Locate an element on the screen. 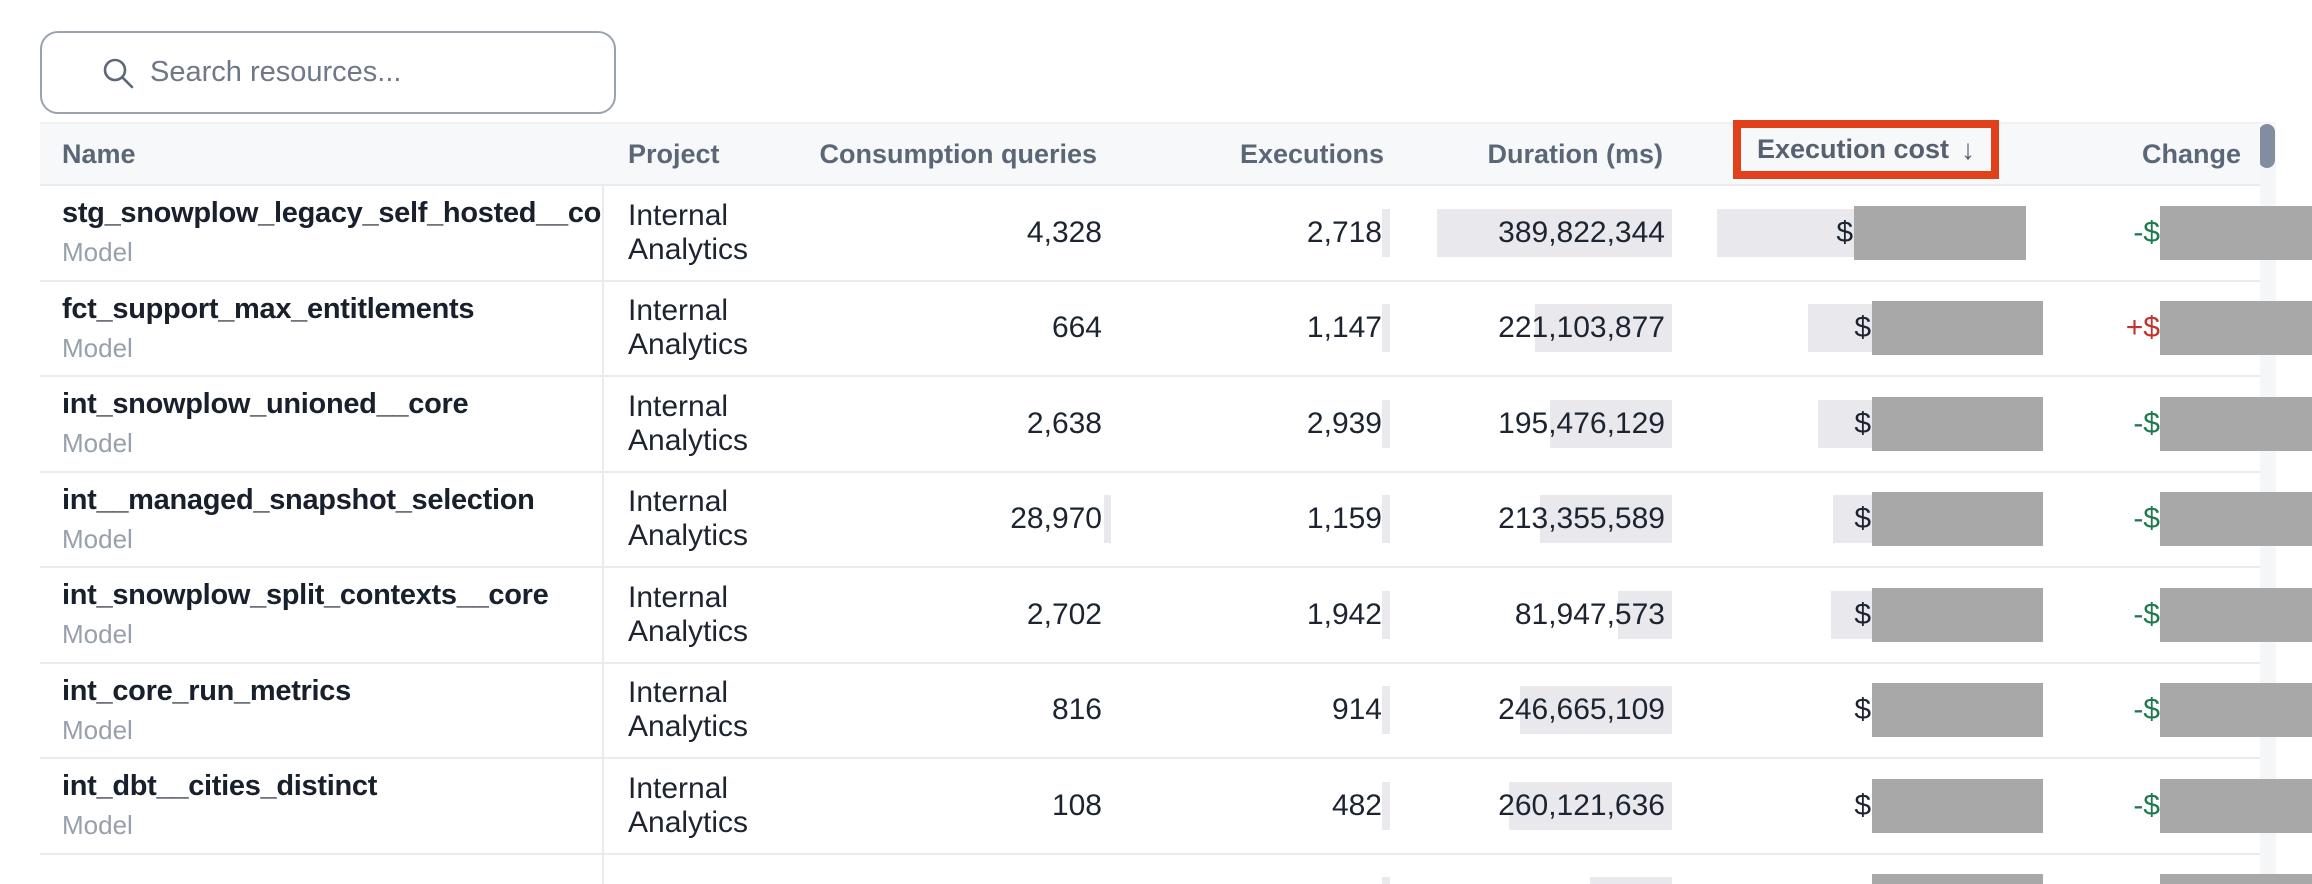 The image size is (2312, 884). name-cell: fct_support_max_entitlements Model is located at coordinates (322, 328).